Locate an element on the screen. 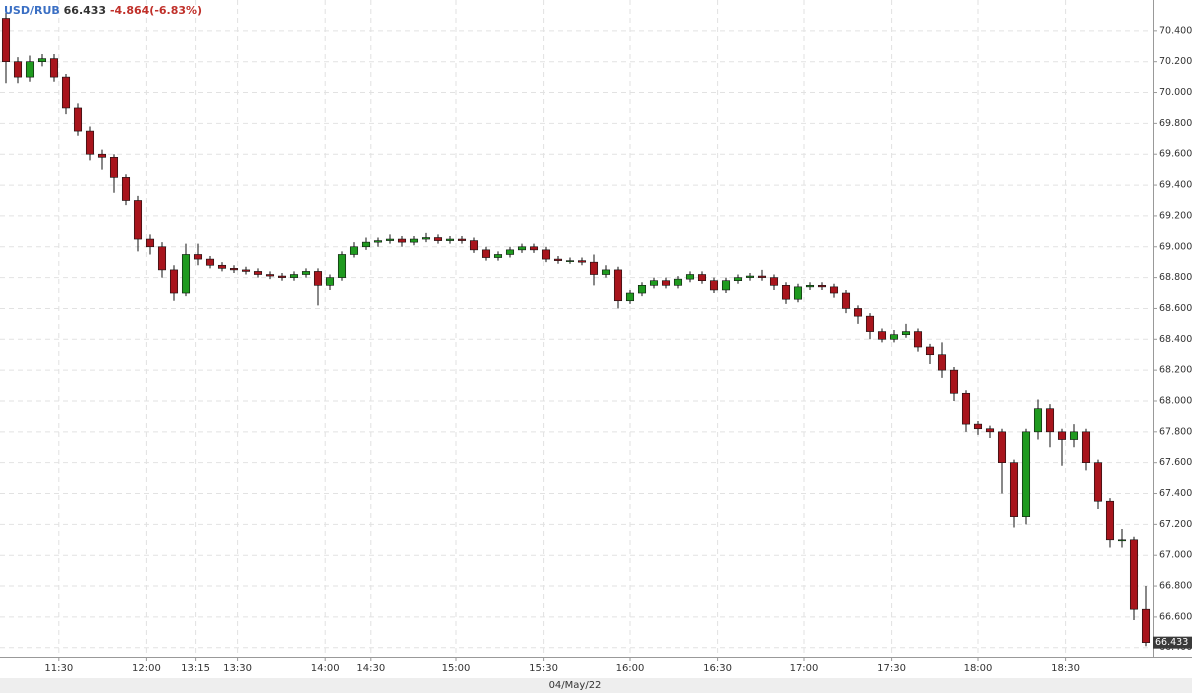 The image size is (1192, 697). y-tick-label: 68.200 is located at coordinates (1175, 370).